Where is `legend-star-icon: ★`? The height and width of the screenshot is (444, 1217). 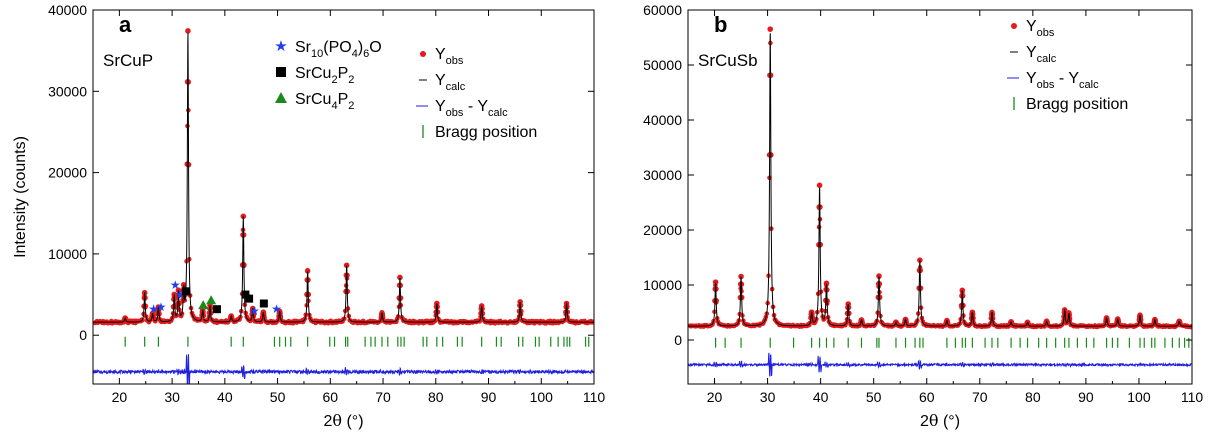 legend-star-icon: ★ is located at coordinates (280, 46).